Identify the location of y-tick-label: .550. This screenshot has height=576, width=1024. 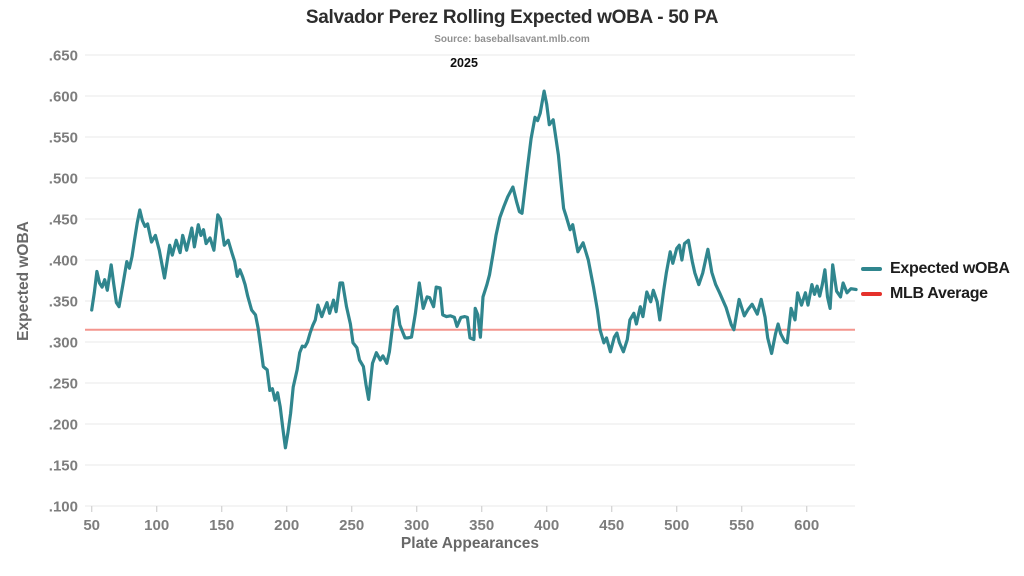
(63, 138).